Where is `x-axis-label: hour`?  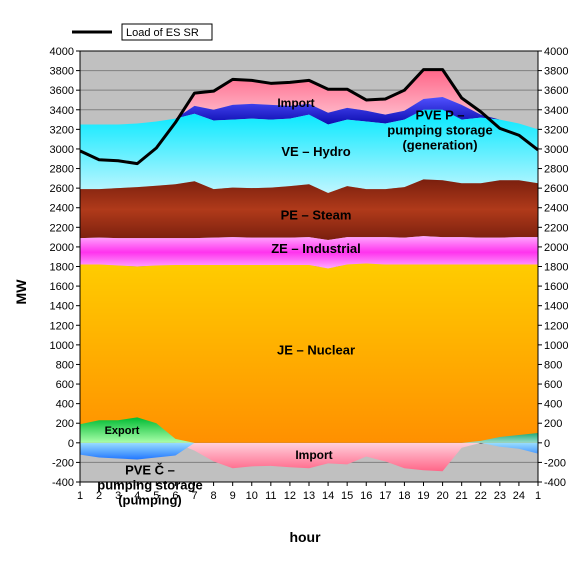 x-axis-label: hour is located at coordinates (305, 537).